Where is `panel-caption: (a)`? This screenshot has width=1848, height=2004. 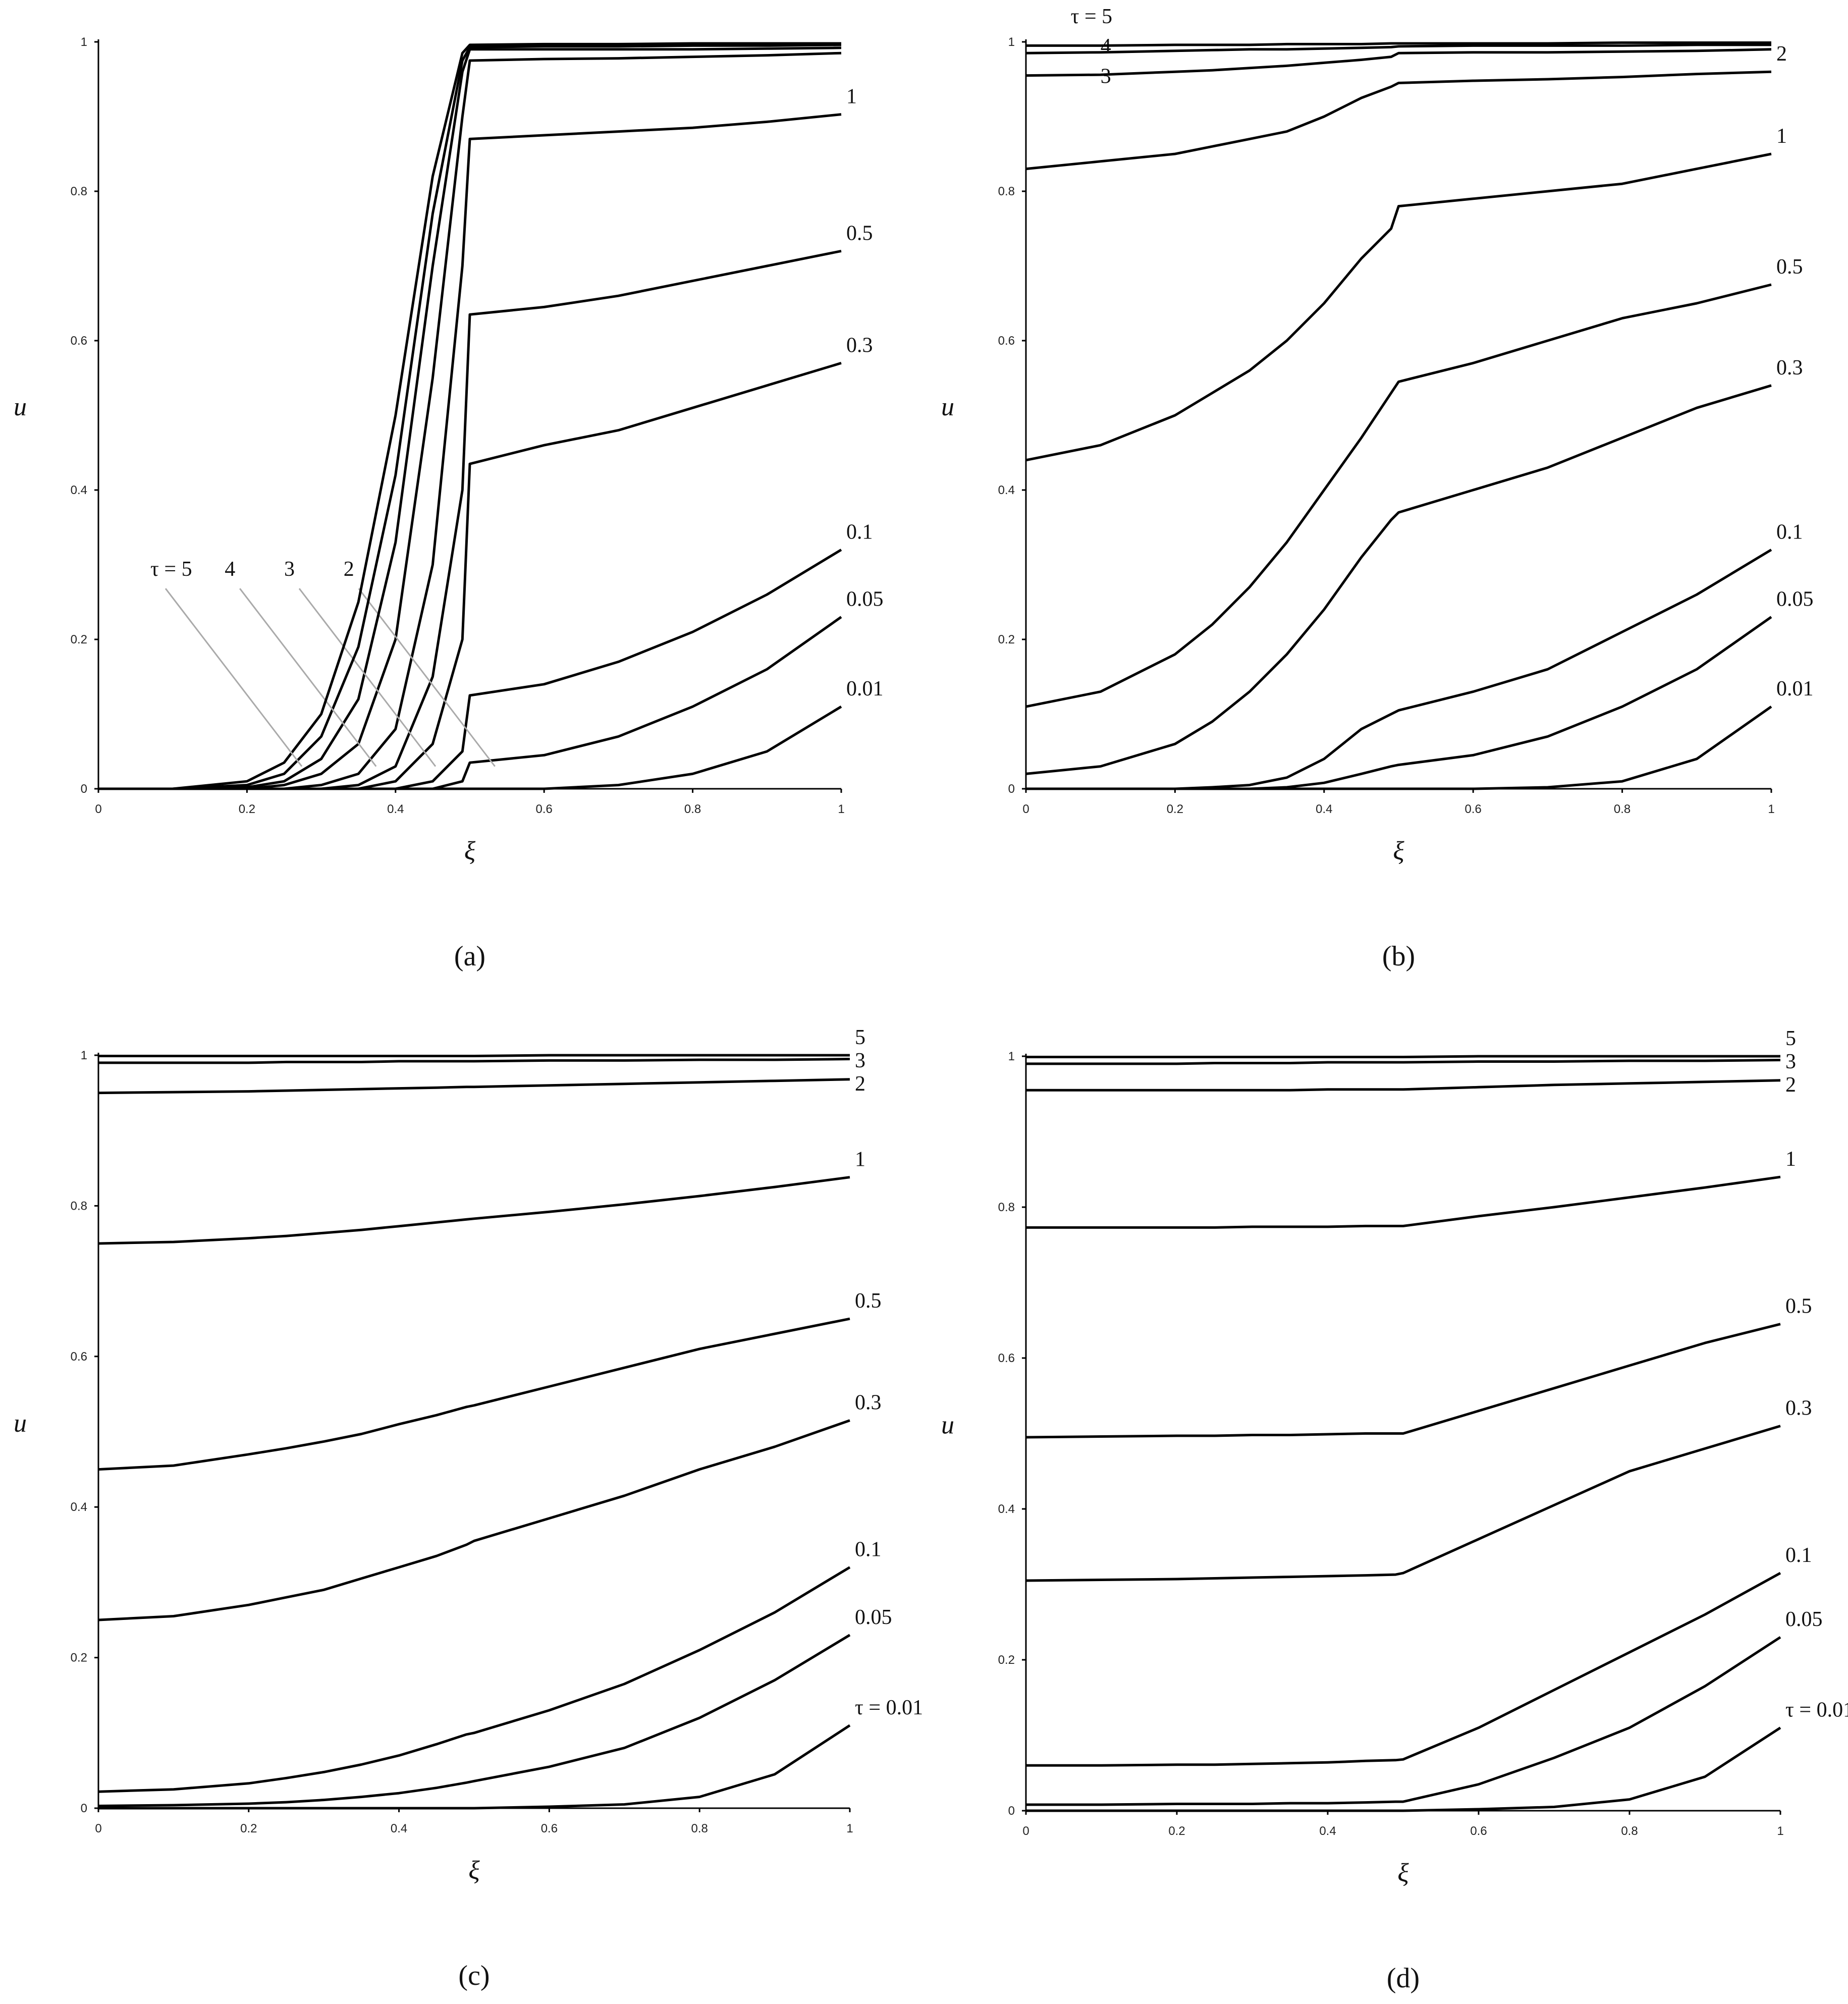
panel-caption: (a) is located at coordinates (469, 956).